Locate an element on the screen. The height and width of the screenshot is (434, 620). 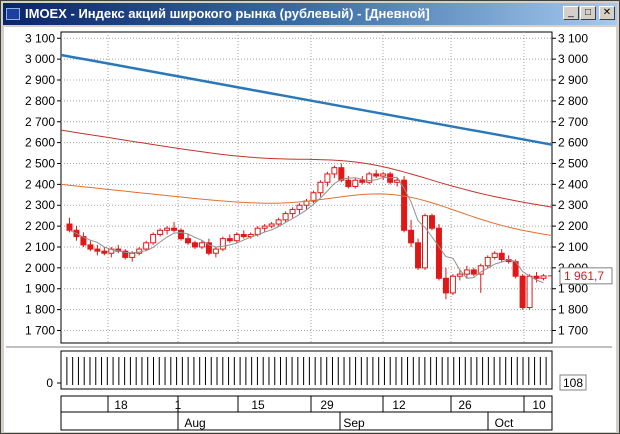
volume-tick-label: 0 is located at coordinates (49, 383).